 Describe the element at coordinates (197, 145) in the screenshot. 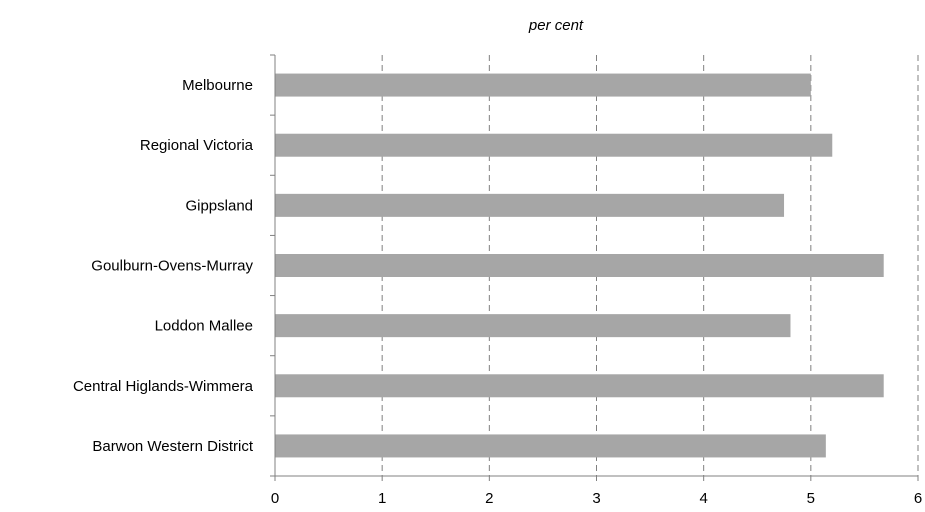

I see `category-label: Regional Victoria` at that location.